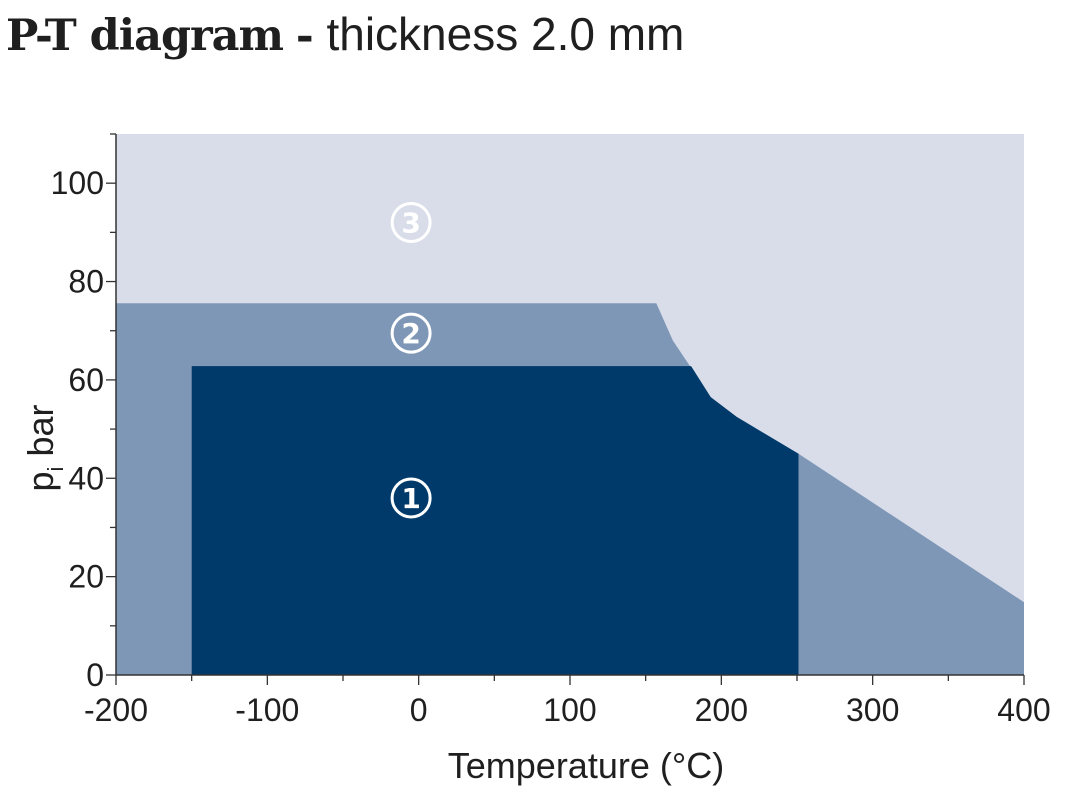 This screenshot has width=1079, height=808. I want to click on x-tick-label: -100, so click(267, 710).